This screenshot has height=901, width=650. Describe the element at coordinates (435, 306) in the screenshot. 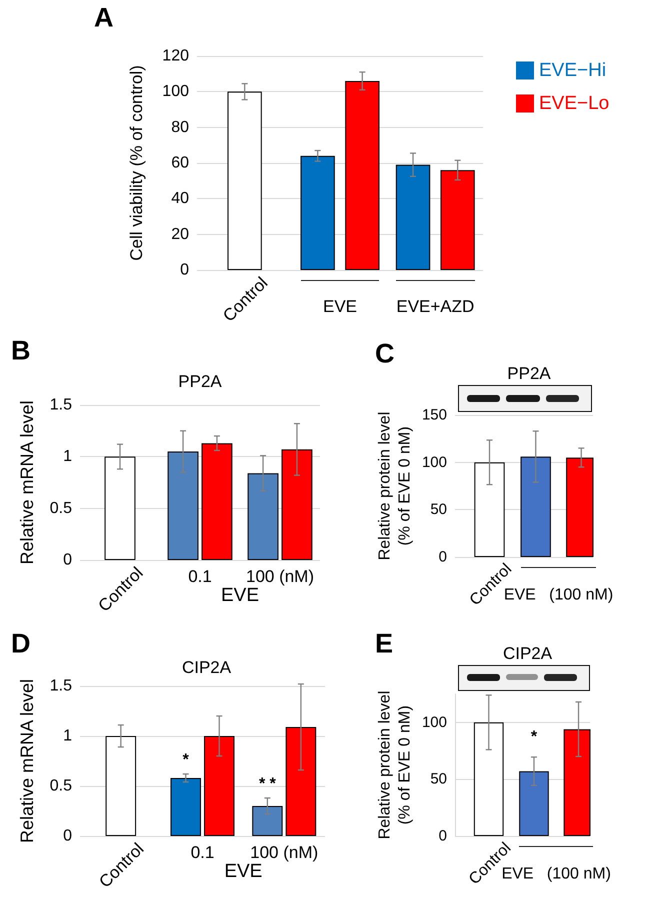

I see `x-tick-label: EVE+AZD` at that location.